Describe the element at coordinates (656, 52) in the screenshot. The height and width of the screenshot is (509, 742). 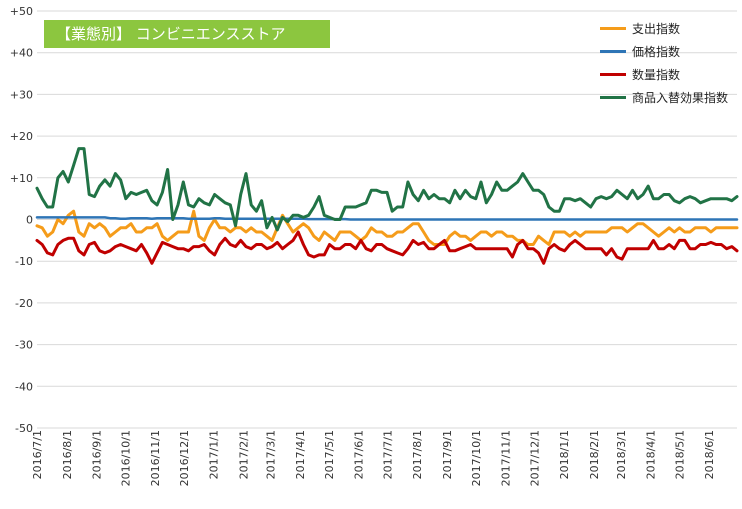
I see `legend-label: 価格指数` at that location.